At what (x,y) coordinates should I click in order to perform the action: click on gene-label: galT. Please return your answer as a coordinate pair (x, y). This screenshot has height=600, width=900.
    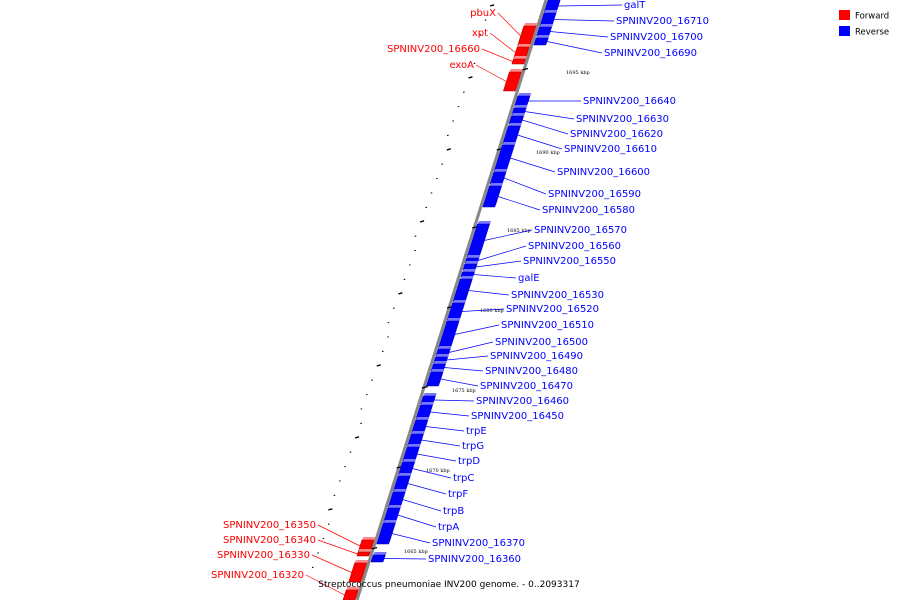
    Looking at the image, I should click on (635, 5).